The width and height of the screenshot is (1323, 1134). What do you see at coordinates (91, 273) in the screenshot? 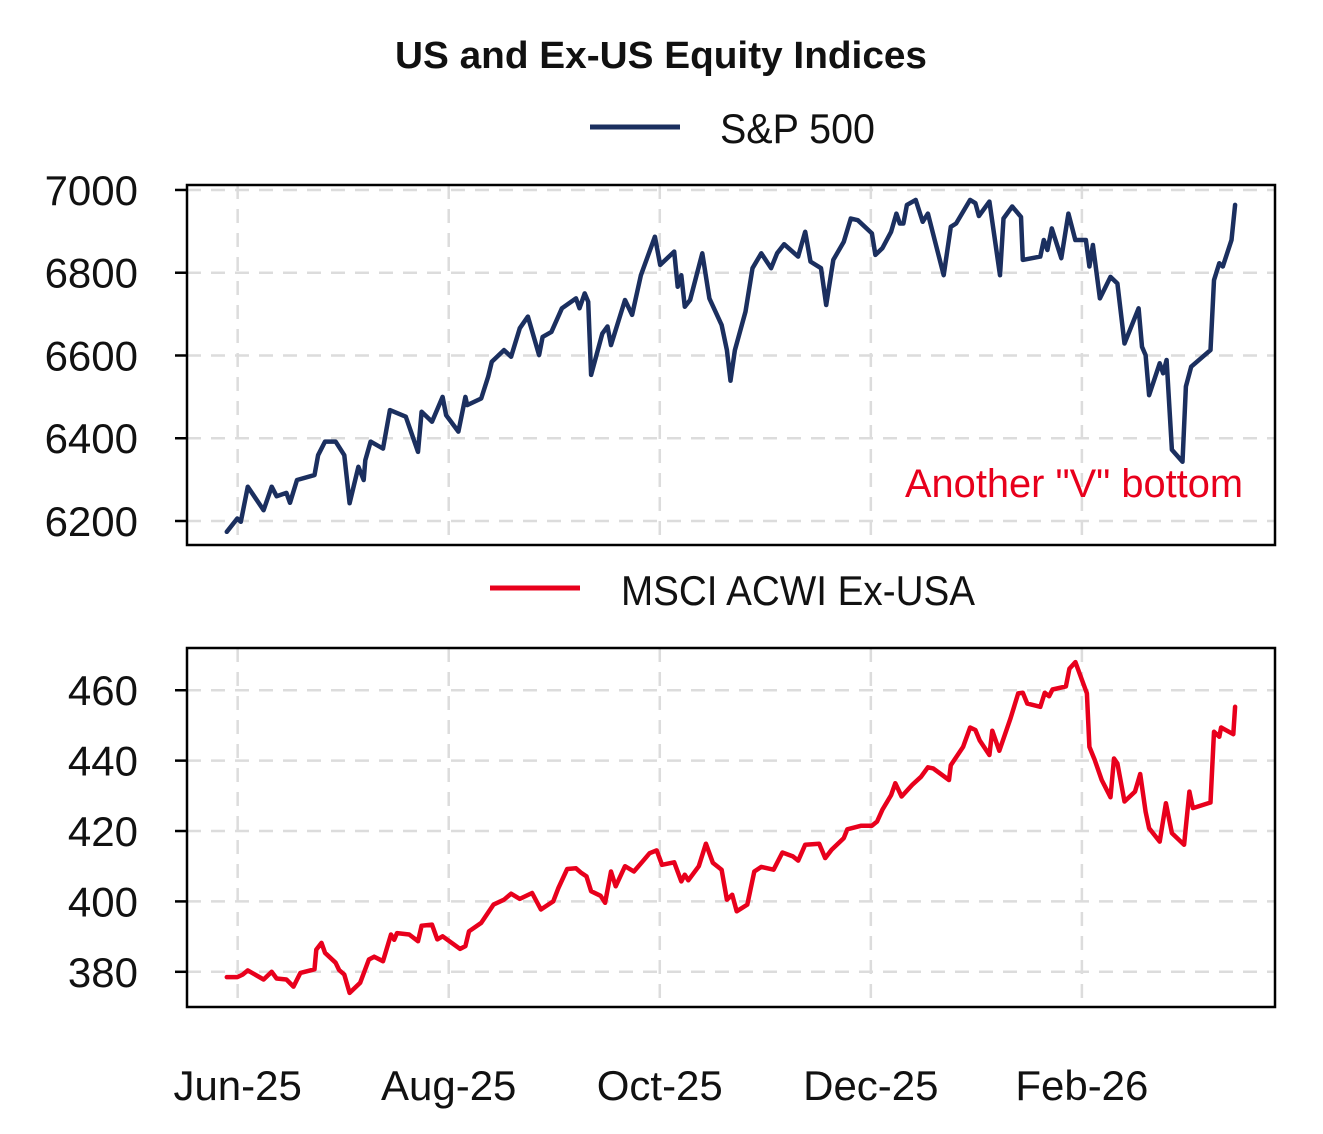
I see `y-tick-label-sp500: 6800` at bounding box center [91, 273].